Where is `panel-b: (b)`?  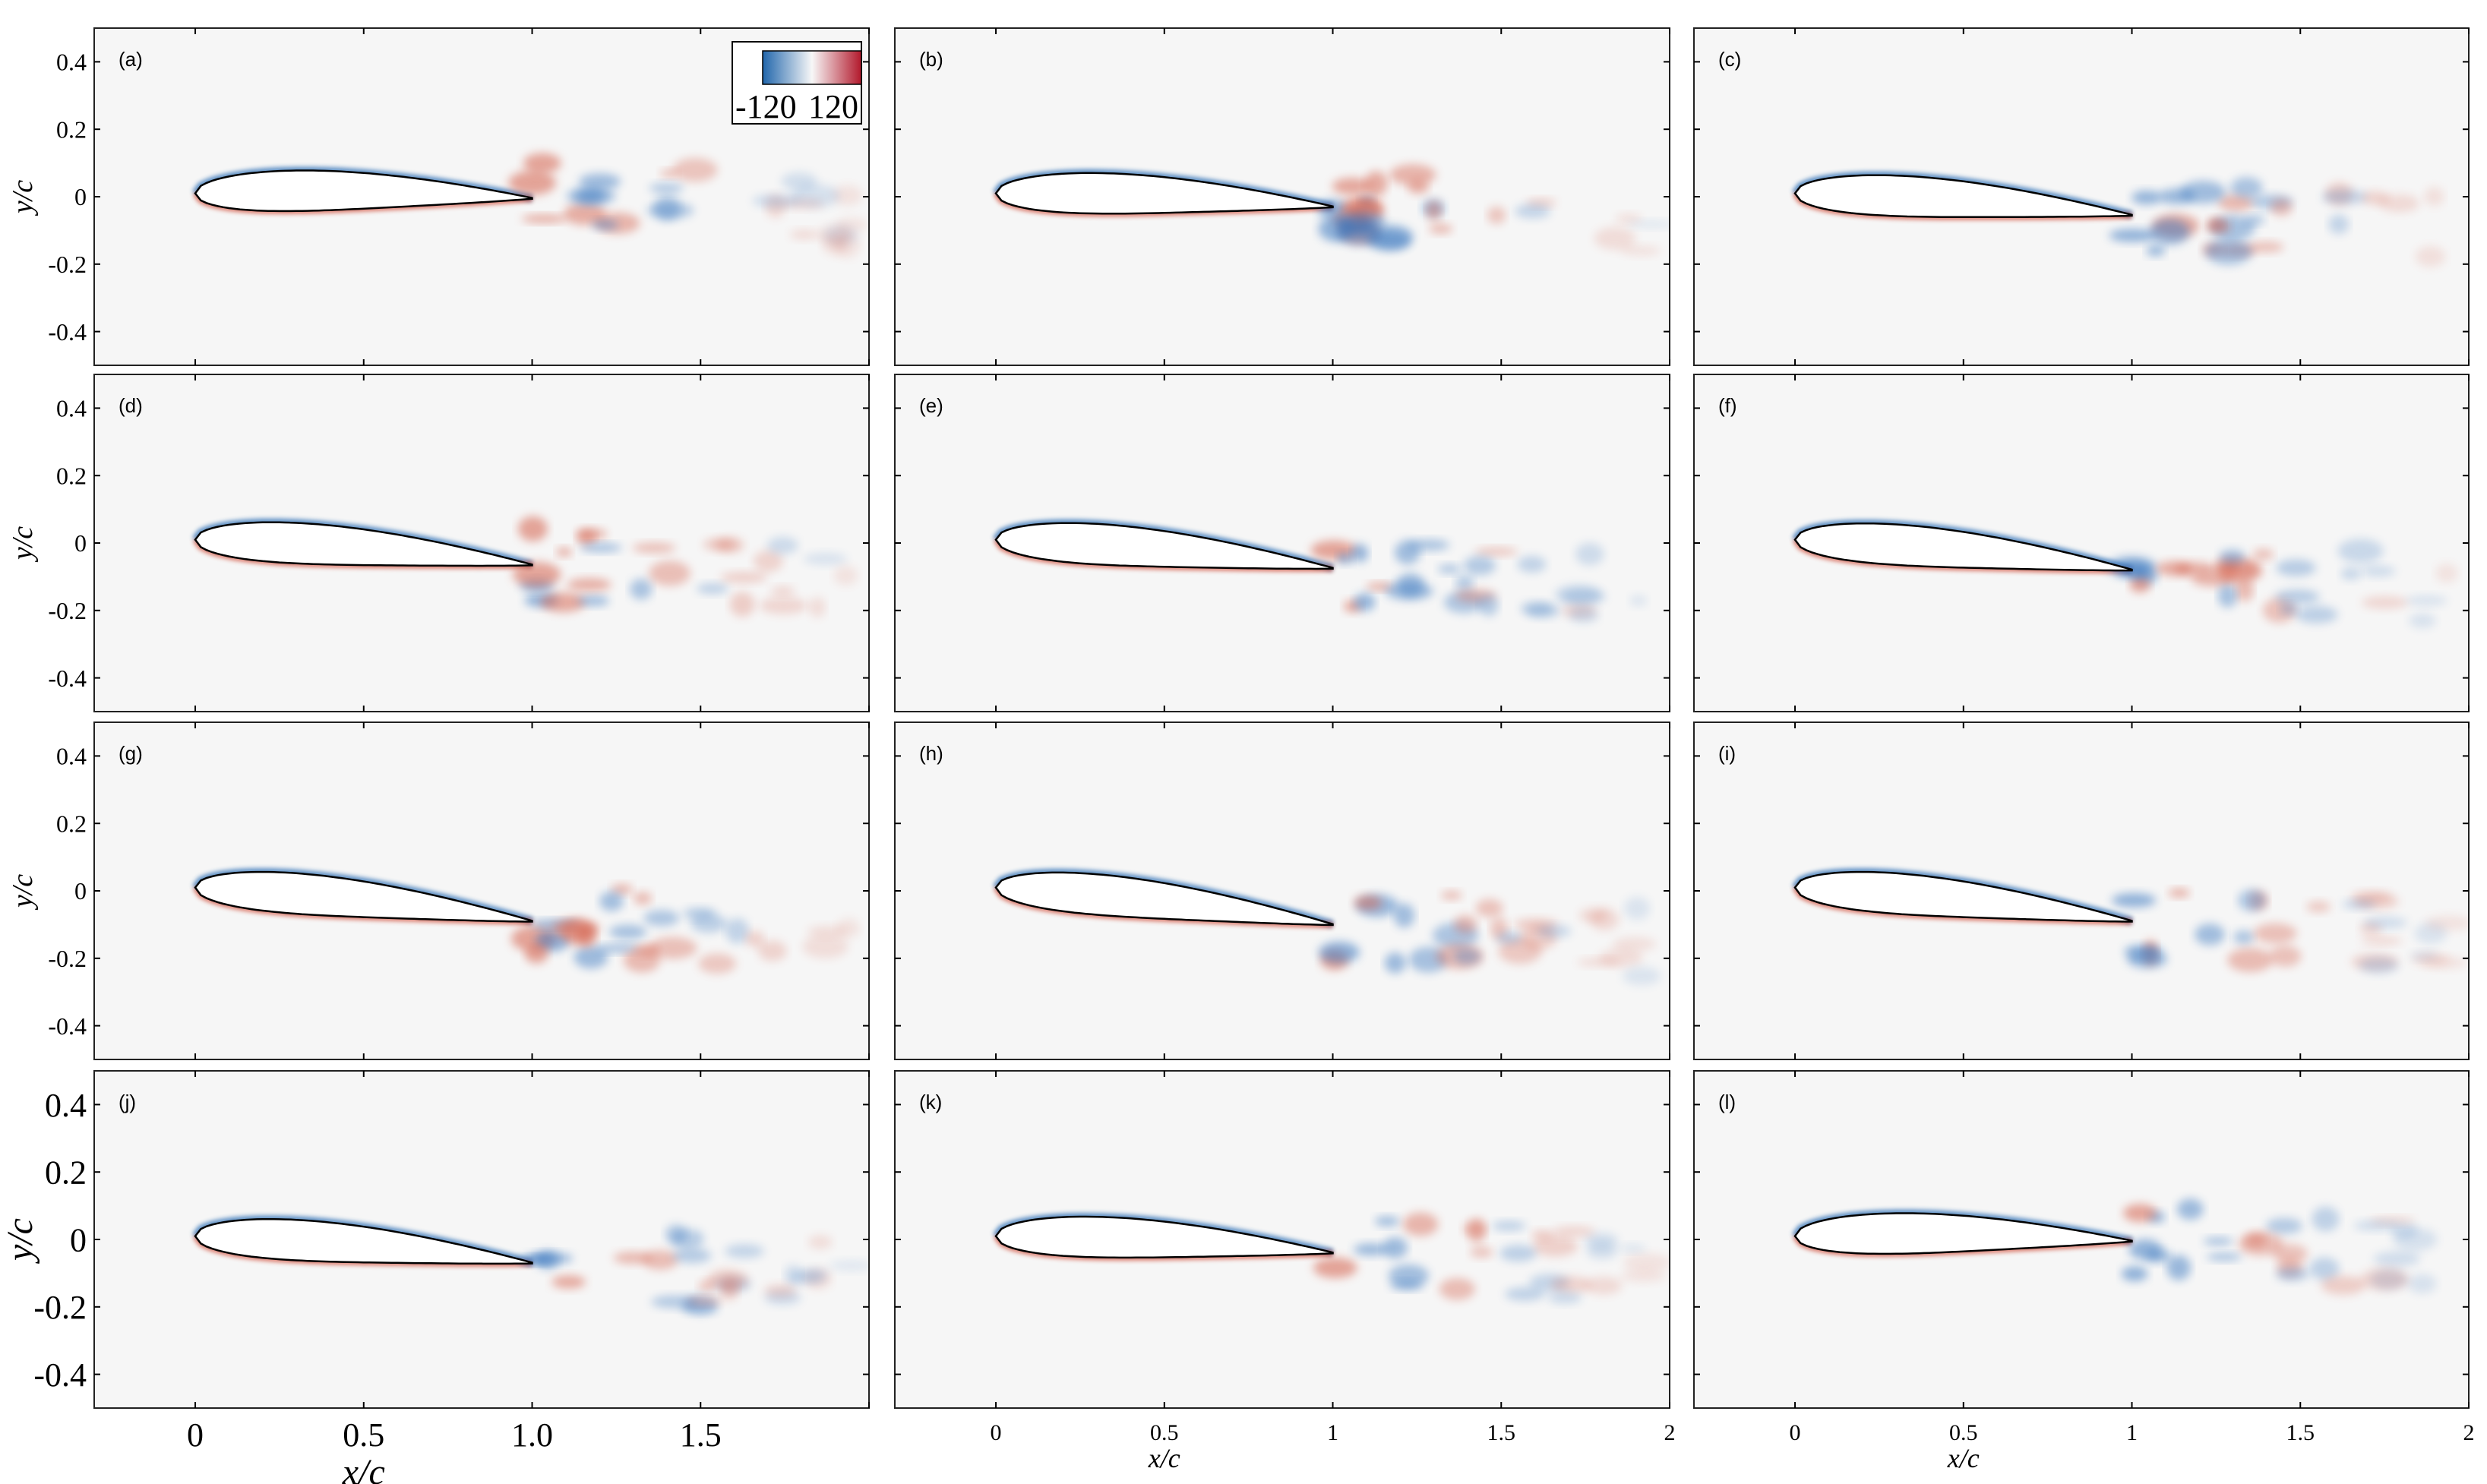 panel-b: (b) is located at coordinates (1282, 196).